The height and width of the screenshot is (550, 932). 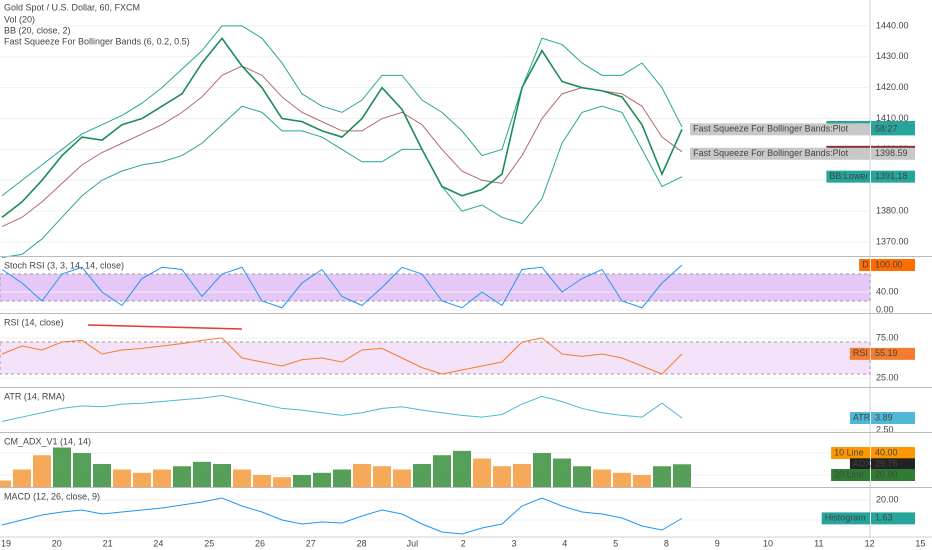 I want to click on y-tick-label: 1430.00, so click(x=892, y=56).